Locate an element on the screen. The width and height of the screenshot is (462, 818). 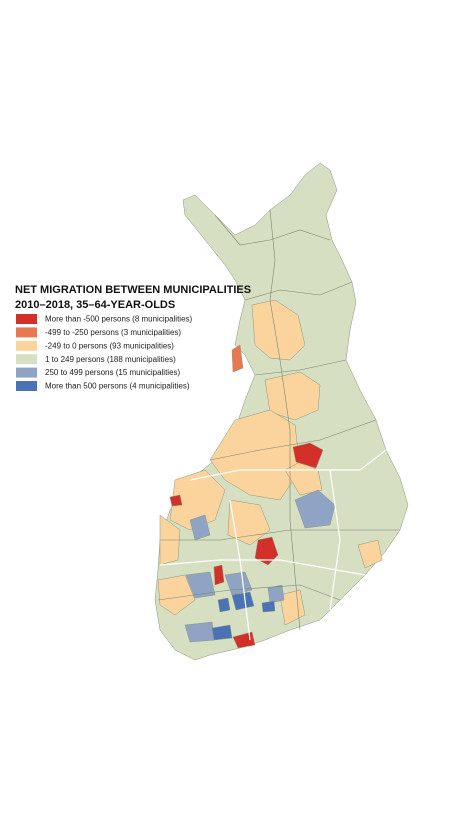
legend-title: NET MIGRATION BETWEEN MUNICIPALITIES is located at coordinates (133, 290).